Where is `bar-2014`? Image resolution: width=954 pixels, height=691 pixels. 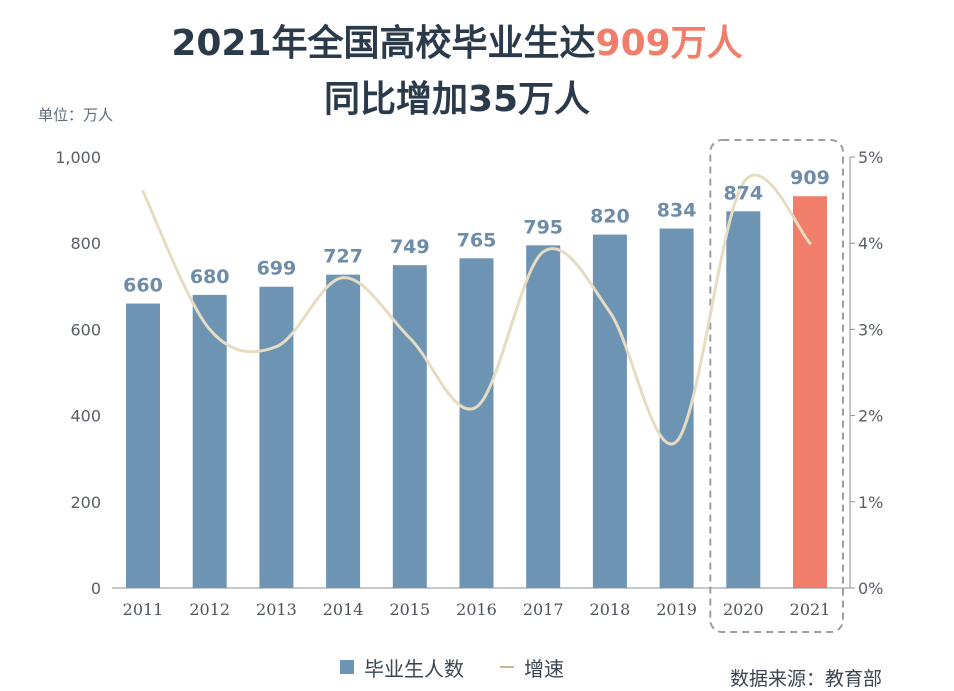 bar-2014 is located at coordinates (343, 431).